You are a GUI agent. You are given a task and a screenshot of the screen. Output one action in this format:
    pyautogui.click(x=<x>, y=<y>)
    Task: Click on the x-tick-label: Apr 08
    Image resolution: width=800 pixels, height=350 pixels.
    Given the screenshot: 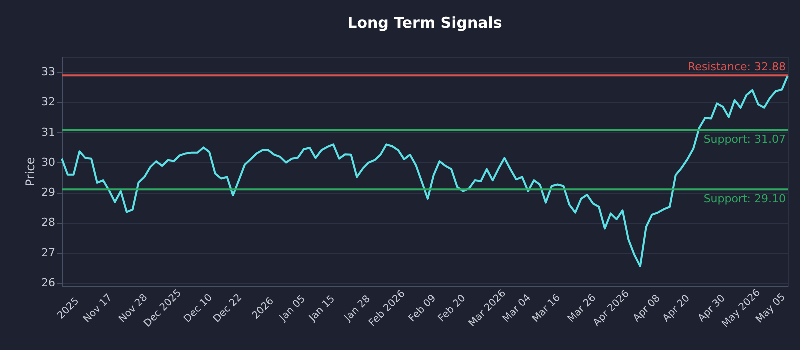 What is the action you would take?
    pyautogui.click(x=647, y=308)
    